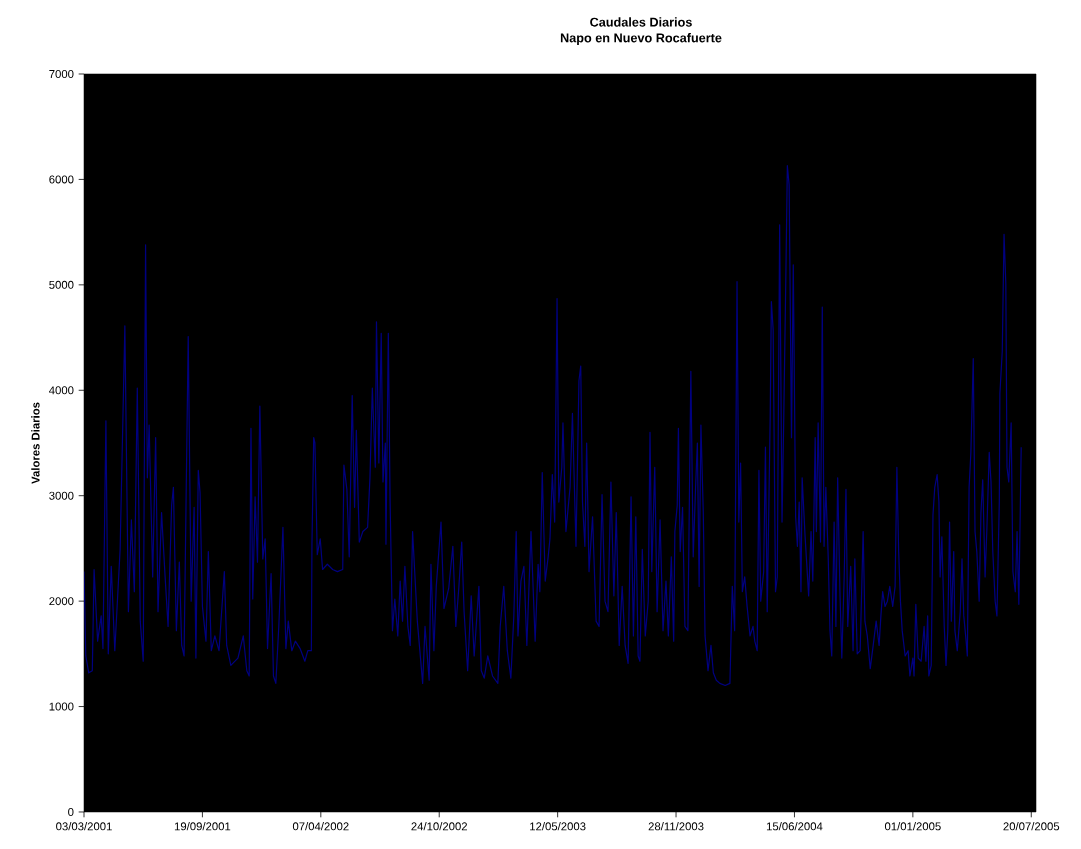 The image size is (1081, 849). I want to click on y-tick-label: 2000, so click(61, 601).